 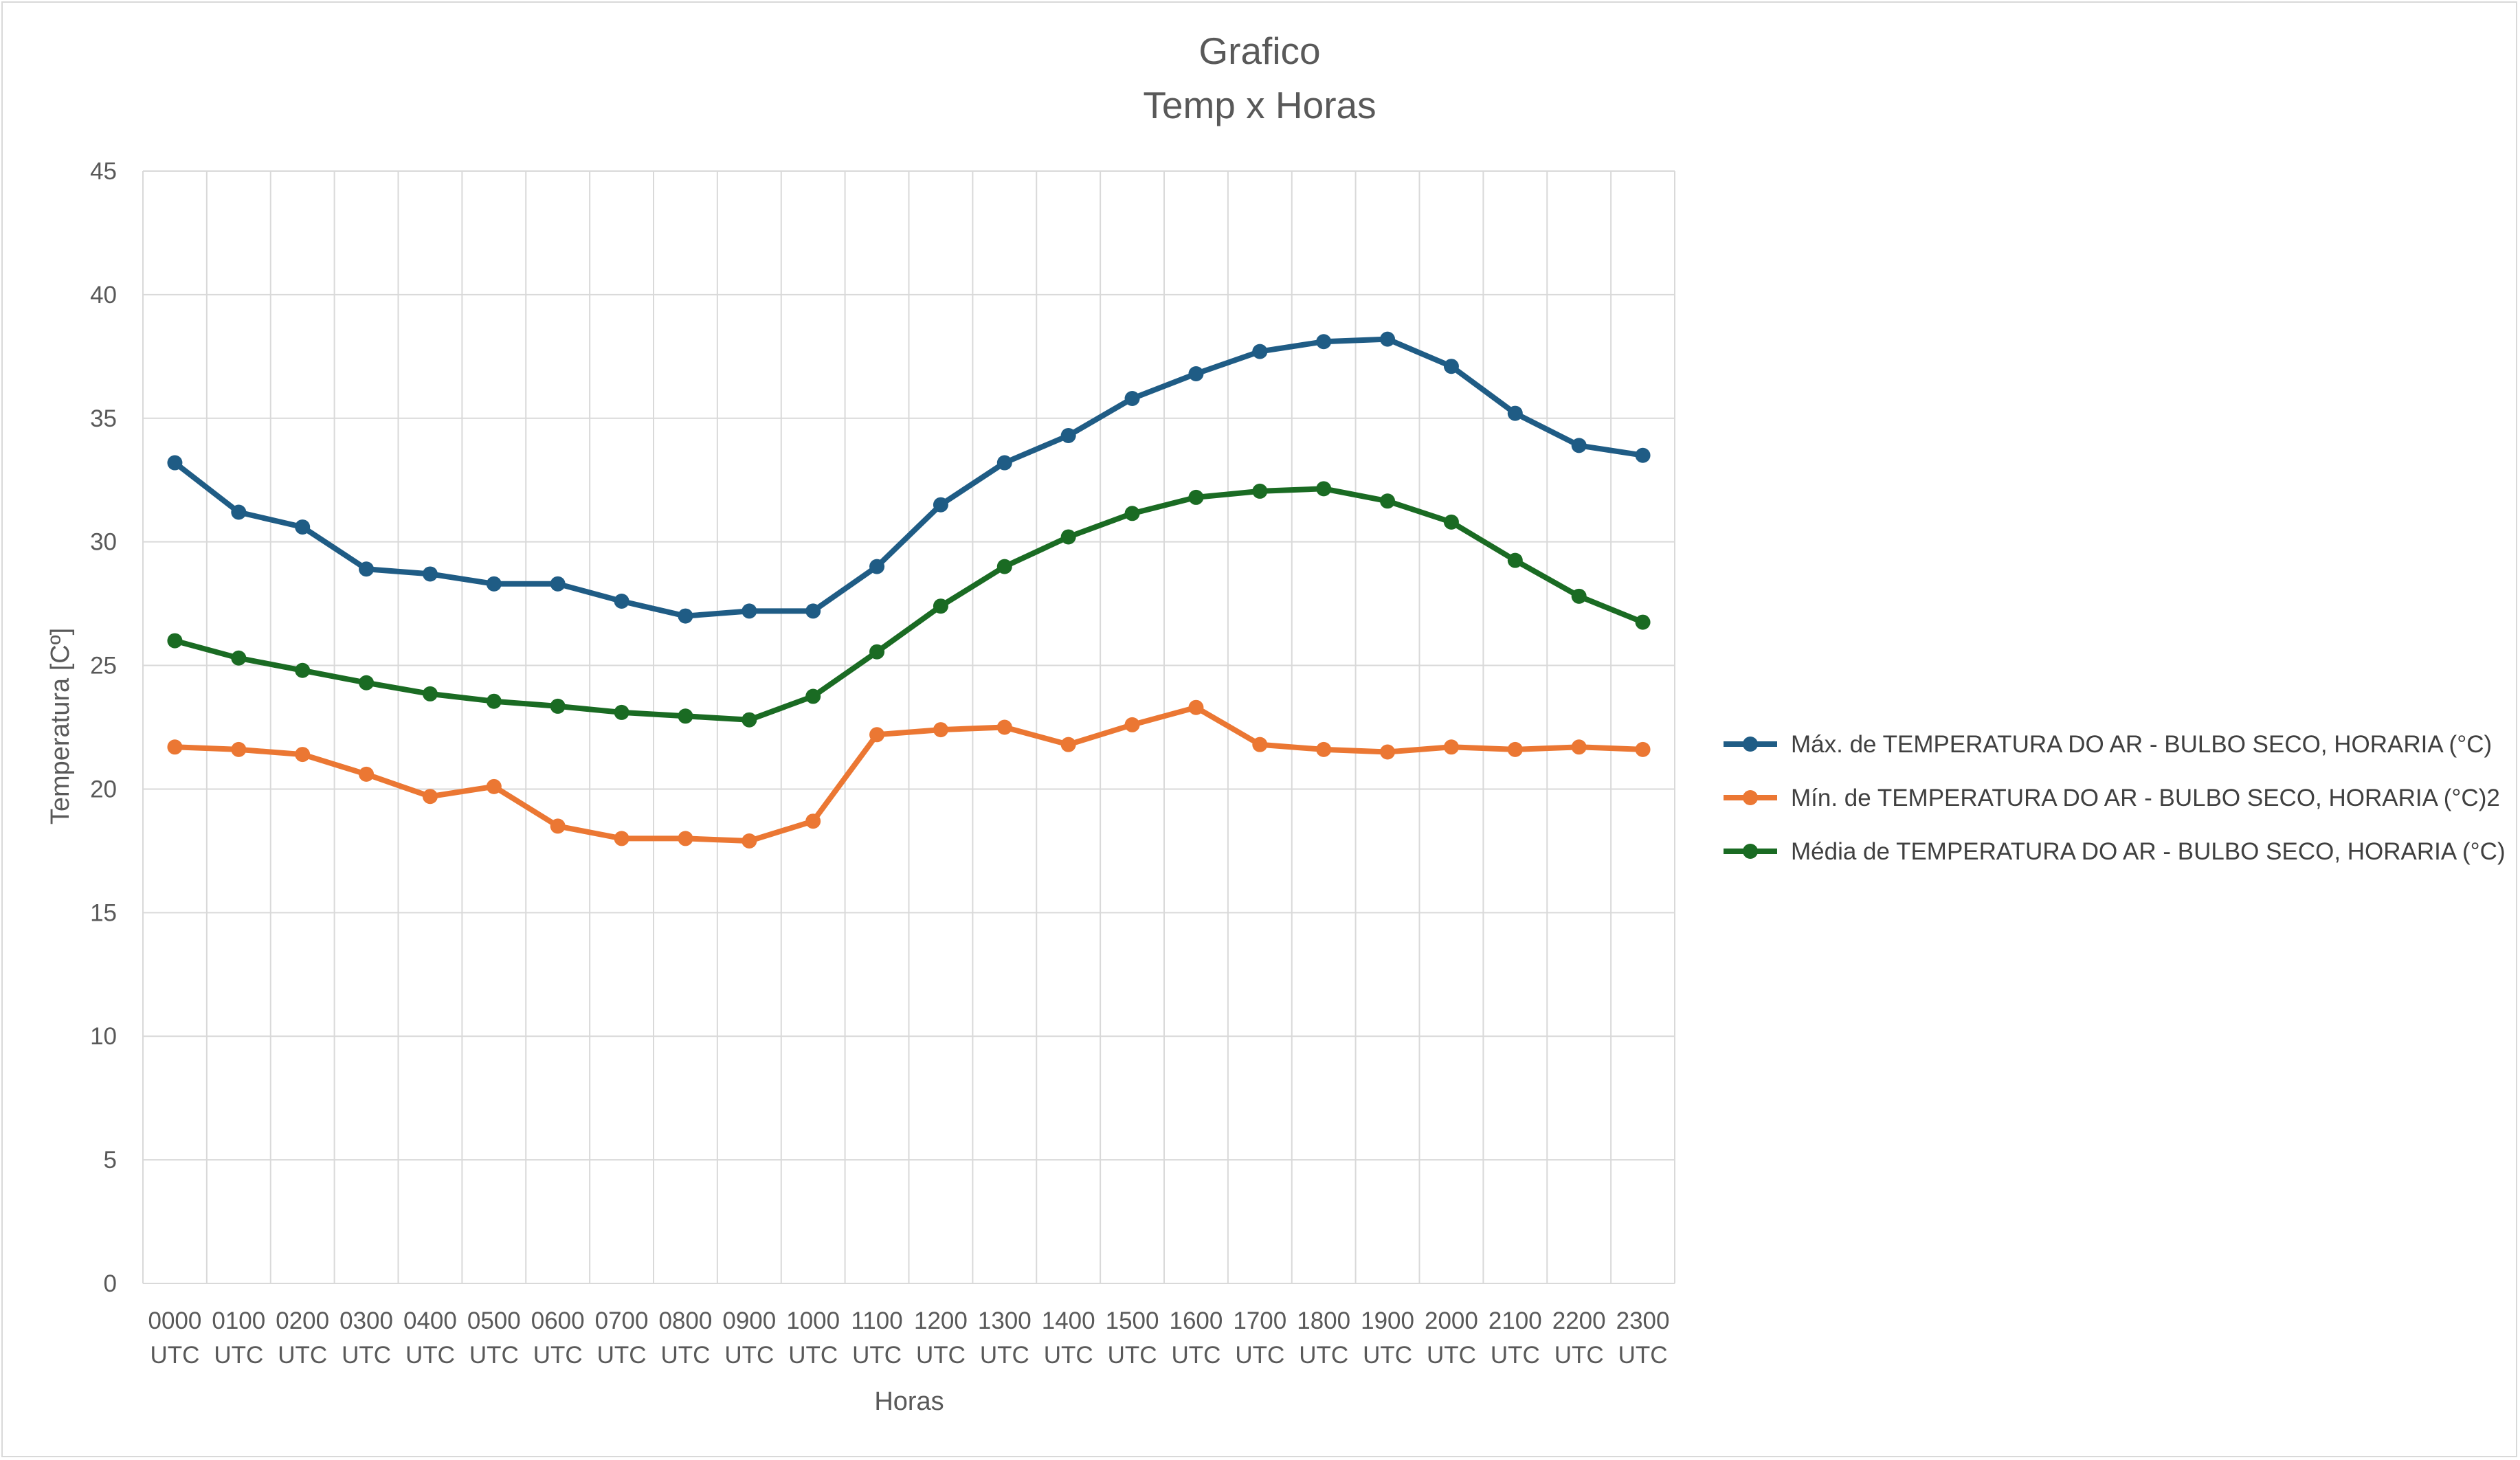 What do you see at coordinates (1259, 105) in the screenshot?
I see `chart-subtitle: Temp x Horas` at bounding box center [1259, 105].